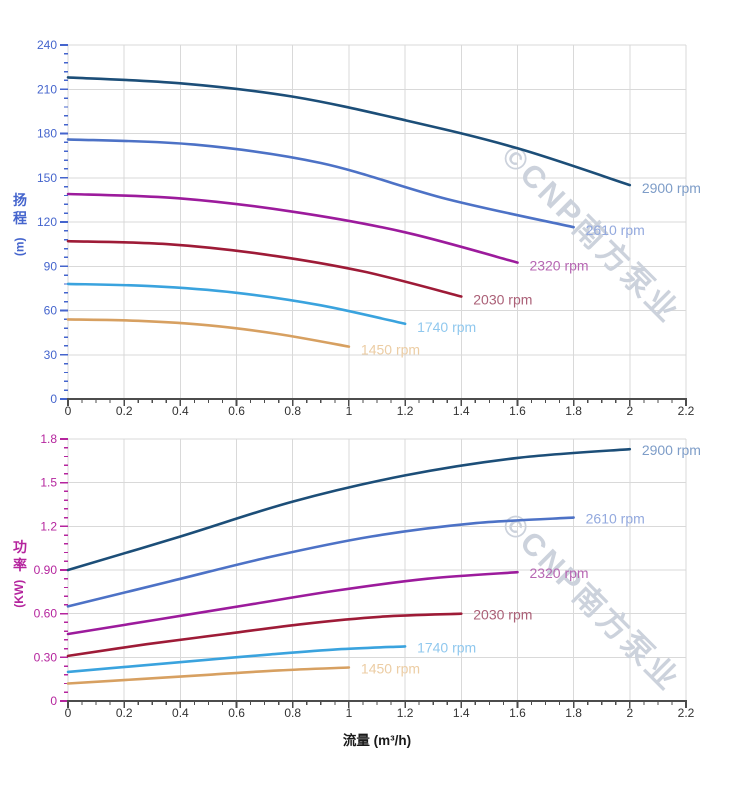 This screenshot has width=752, height=797. What do you see at coordinates (47, 45) in the screenshot?
I see `y-tick-label: 240` at bounding box center [47, 45].